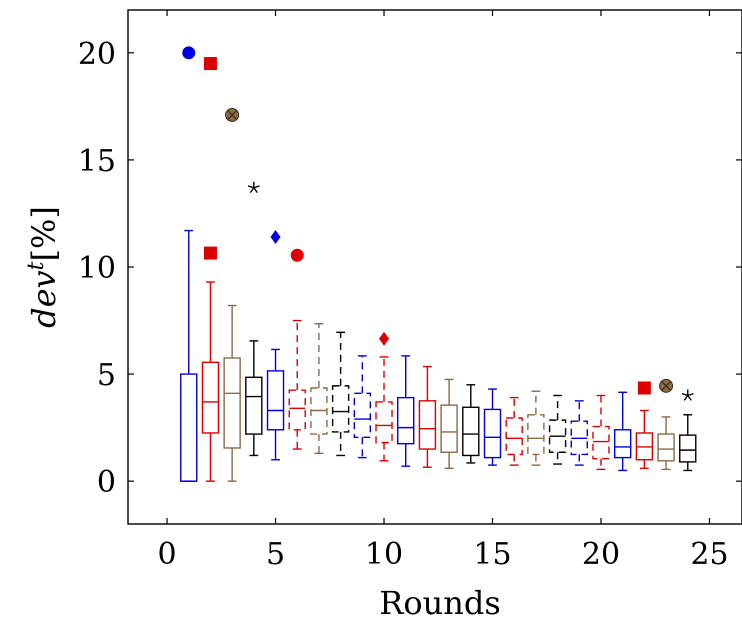 The height and width of the screenshot is (621, 742). What do you see at coordinates (36, 265) in the screenshot?
I see `y-axis-label-superscript: t` at bounding box center [36, 265].